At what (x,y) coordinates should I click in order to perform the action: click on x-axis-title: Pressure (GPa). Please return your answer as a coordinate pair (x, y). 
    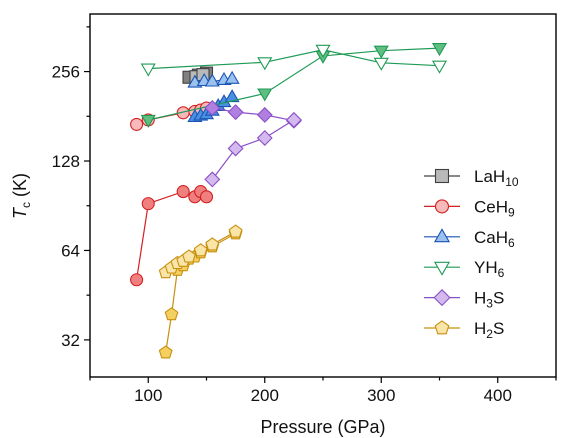
    Looking at the image, I should click on (322, 427).